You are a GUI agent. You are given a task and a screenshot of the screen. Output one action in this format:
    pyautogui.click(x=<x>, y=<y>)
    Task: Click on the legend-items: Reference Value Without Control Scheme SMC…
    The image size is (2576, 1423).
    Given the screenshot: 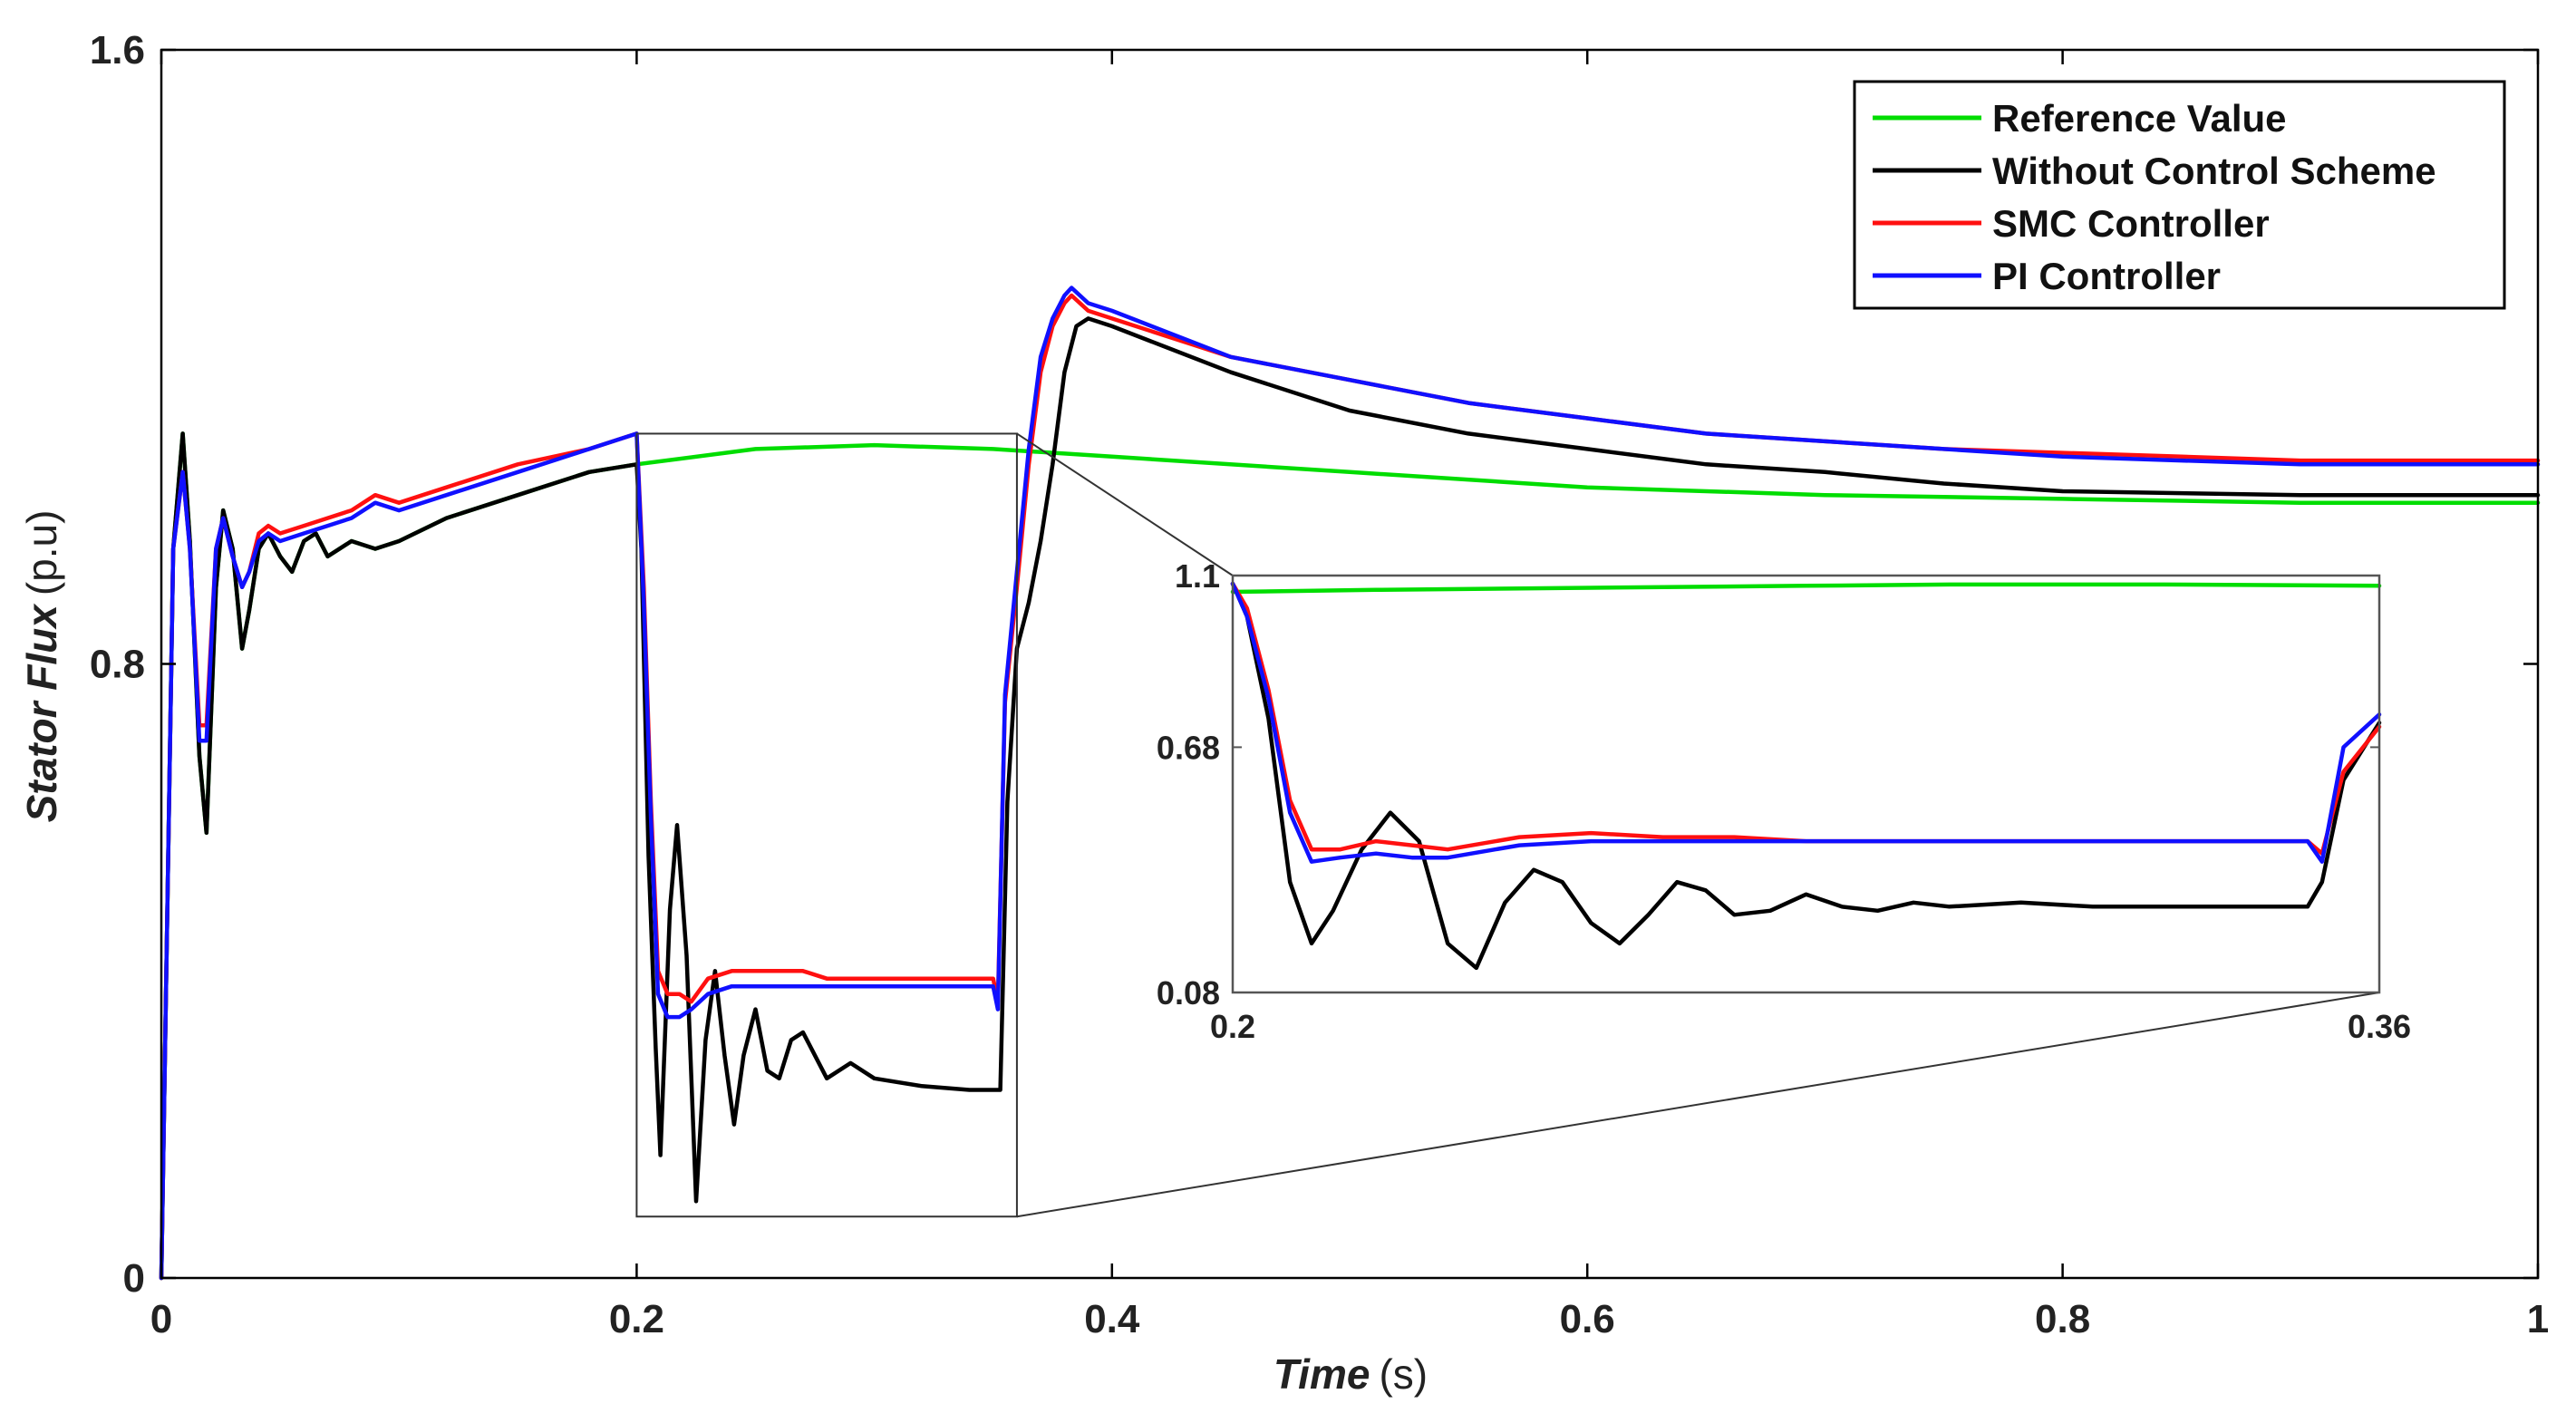 What is the action you would take?
    pyautogui.click(x=2154, y=197)
    